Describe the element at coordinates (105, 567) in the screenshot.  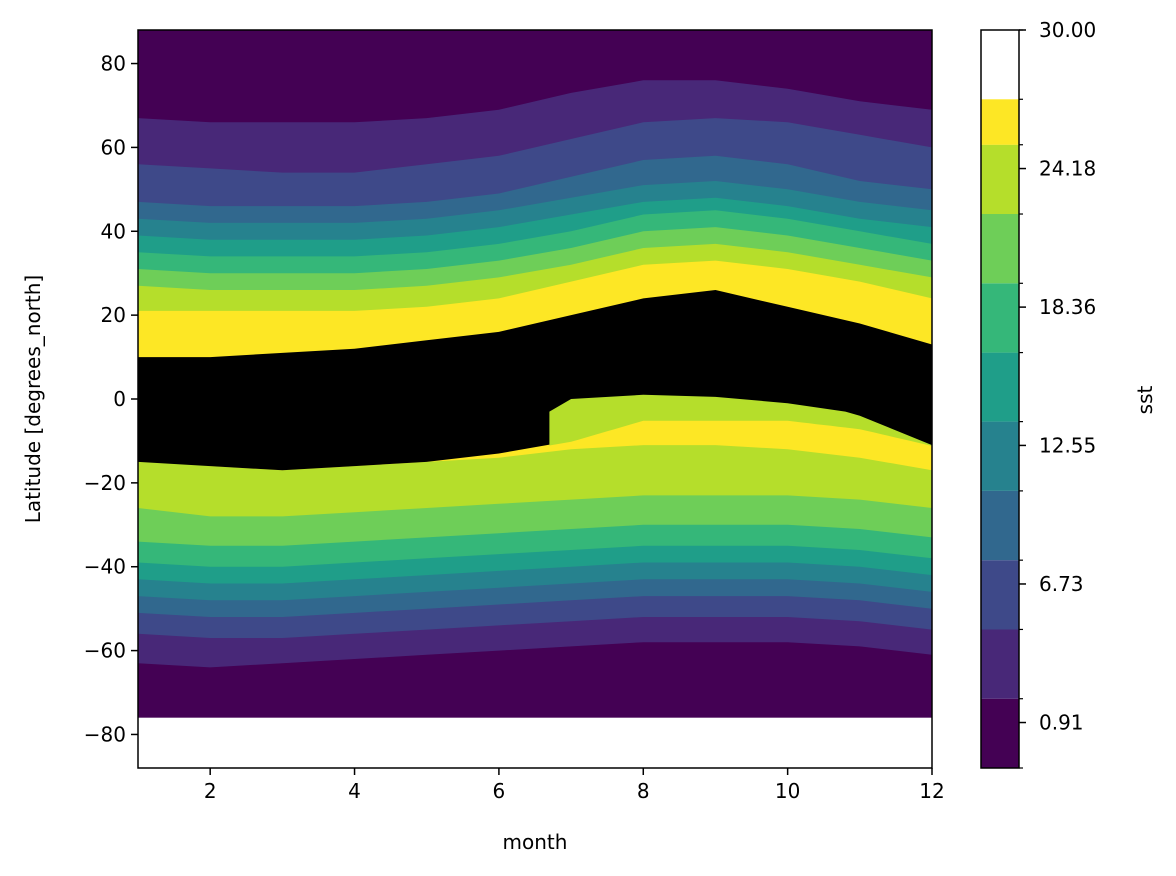
I see `y-tick-label: −40` at that location.